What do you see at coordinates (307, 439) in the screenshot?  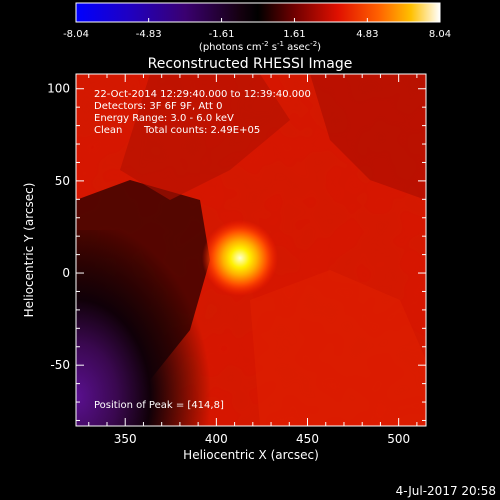 I see `x-tick-label: 450` at bounding box center [307, 439].